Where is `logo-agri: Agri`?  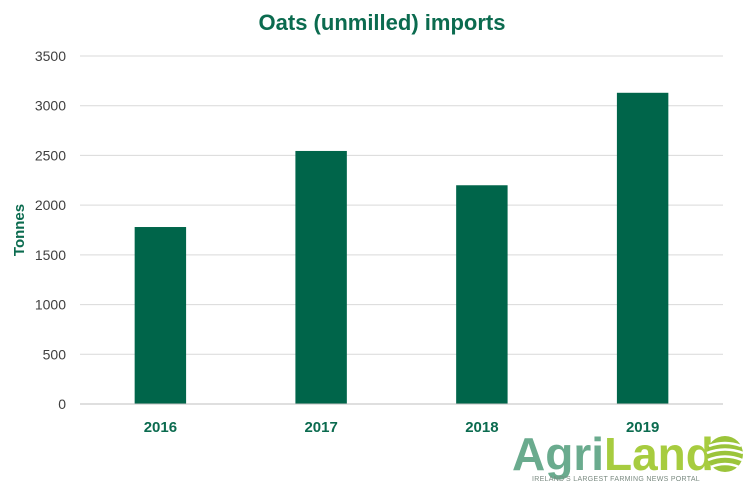
logo-agri: Agri is located at coordinates (558, 454).